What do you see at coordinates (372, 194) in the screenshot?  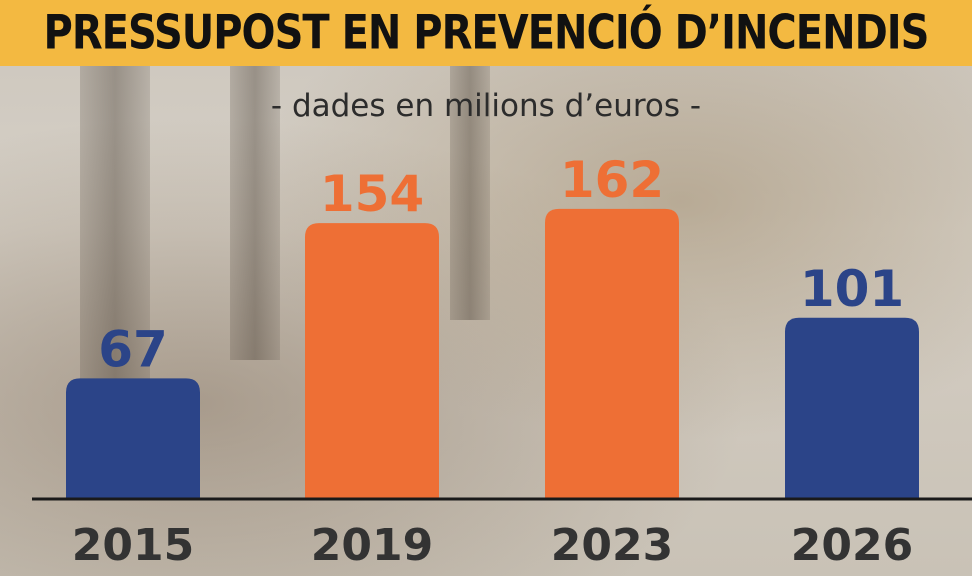 I see `value-label-2019: 154` at bounding box center [372, 194].